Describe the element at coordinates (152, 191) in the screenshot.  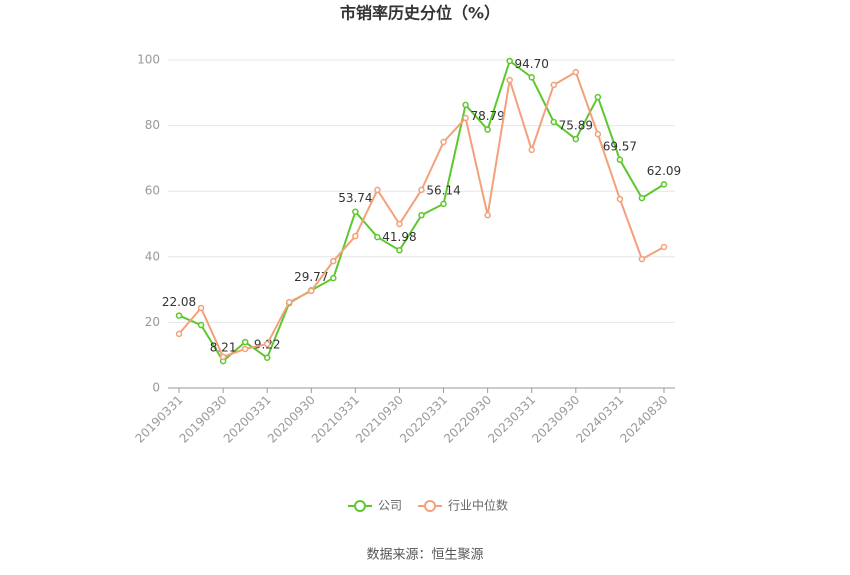
I see `y-tick-label: 60` at that location.